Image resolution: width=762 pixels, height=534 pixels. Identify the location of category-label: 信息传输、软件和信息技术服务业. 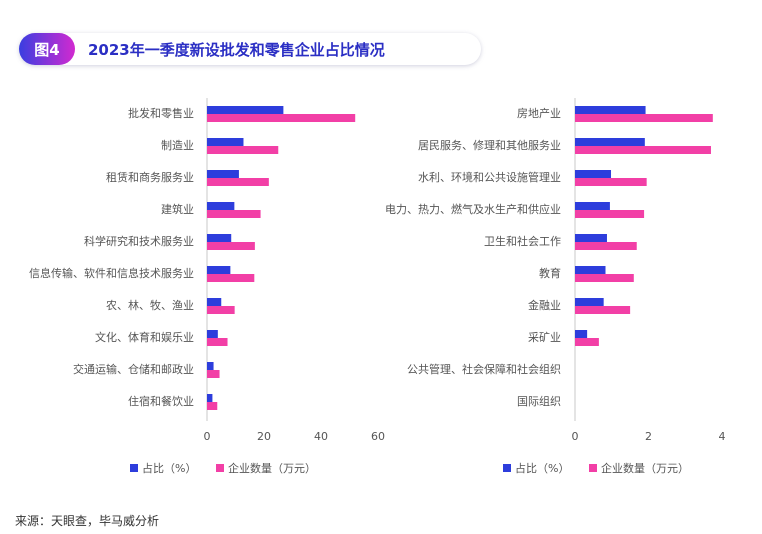
(111, 273).